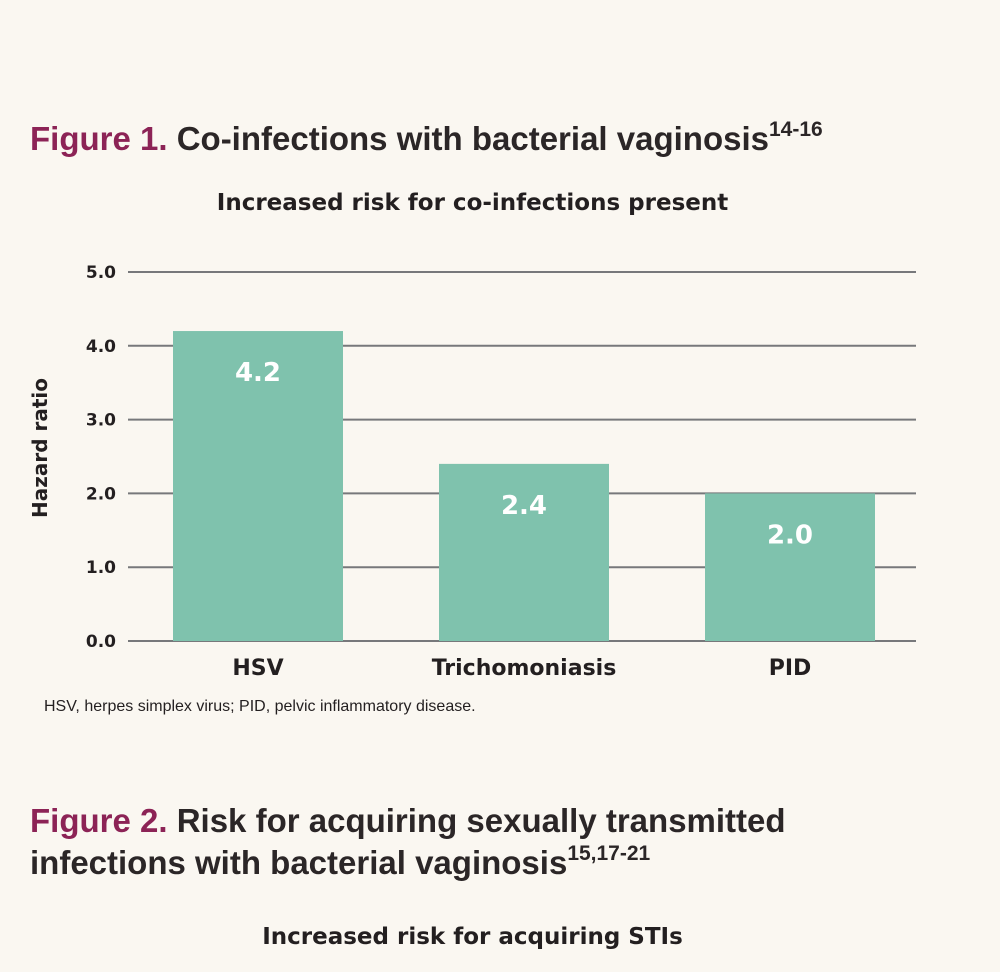 This screenshot has width=1000, height=972. I want to click on data-labels: 4.2 2.4 2.0, so click(524, 454).